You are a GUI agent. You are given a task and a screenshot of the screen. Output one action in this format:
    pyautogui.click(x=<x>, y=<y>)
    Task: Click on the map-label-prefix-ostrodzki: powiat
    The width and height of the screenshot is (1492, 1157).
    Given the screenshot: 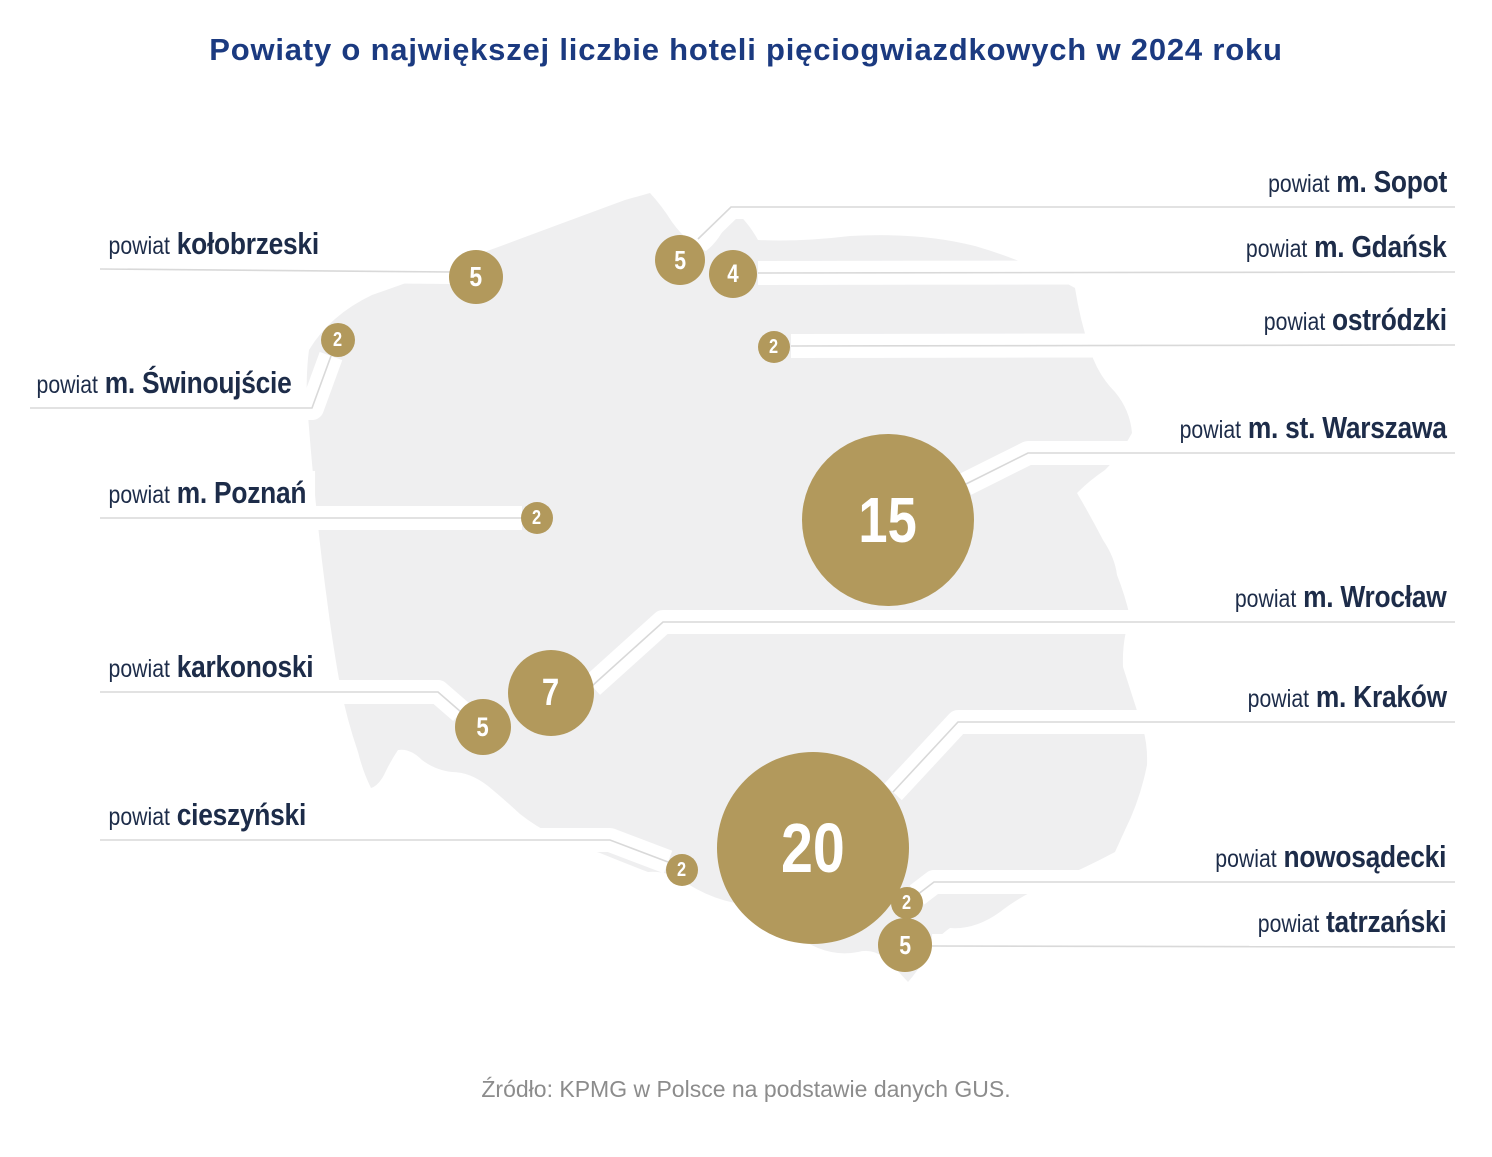 What is the action you would take?
    pyautogui.click(x=1294, y=322)
    